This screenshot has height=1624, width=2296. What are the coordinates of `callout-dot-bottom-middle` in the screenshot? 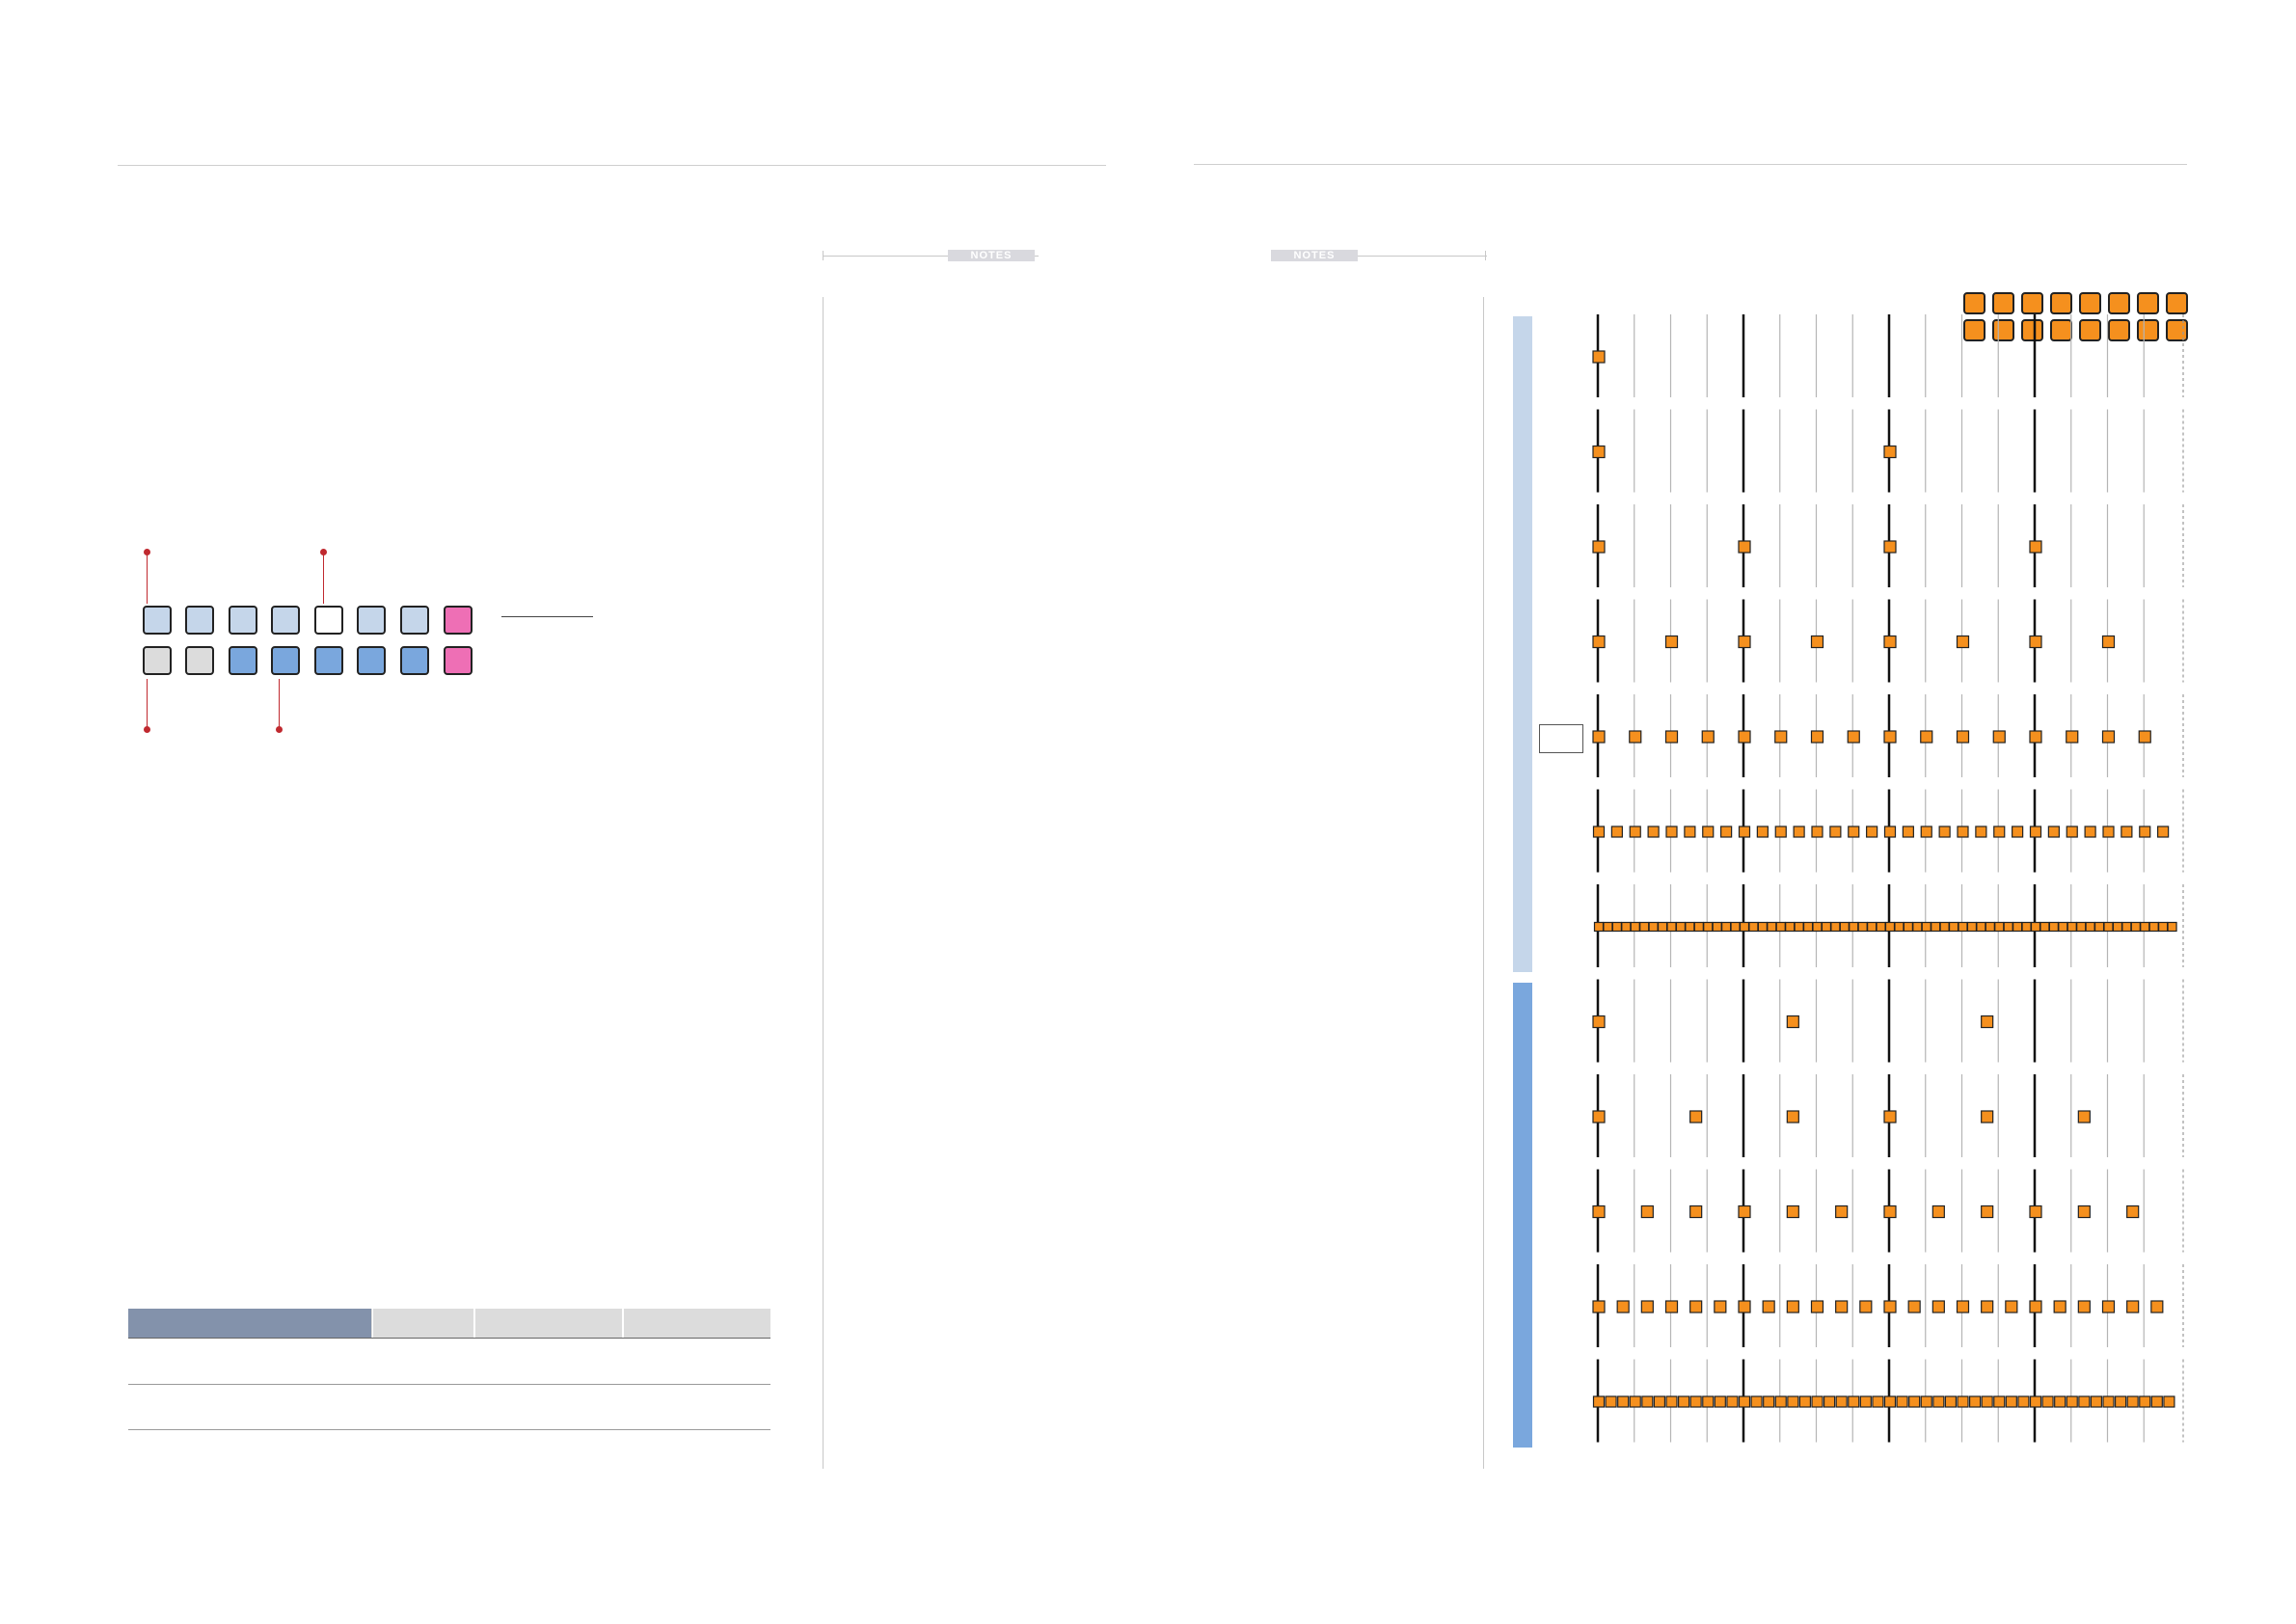 It's located at (279, 729).